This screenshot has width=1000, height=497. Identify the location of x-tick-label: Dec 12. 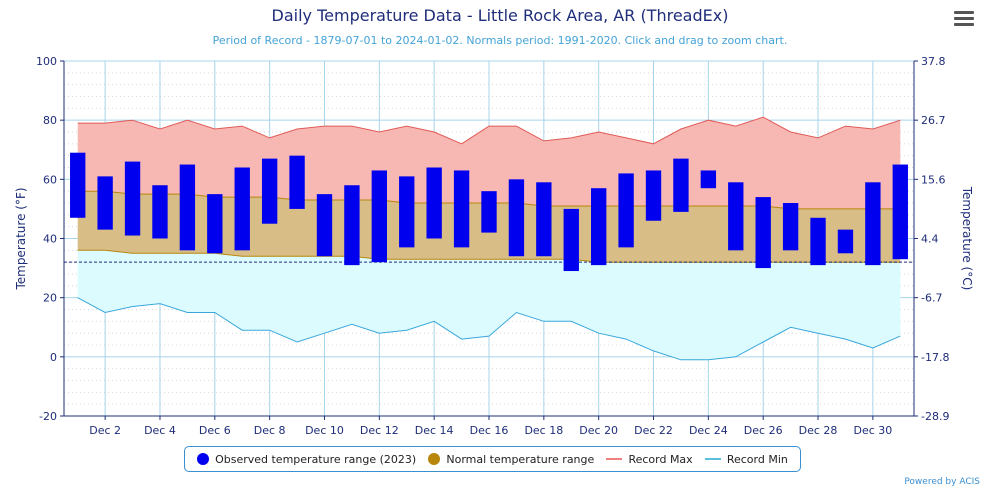
(379, 430).